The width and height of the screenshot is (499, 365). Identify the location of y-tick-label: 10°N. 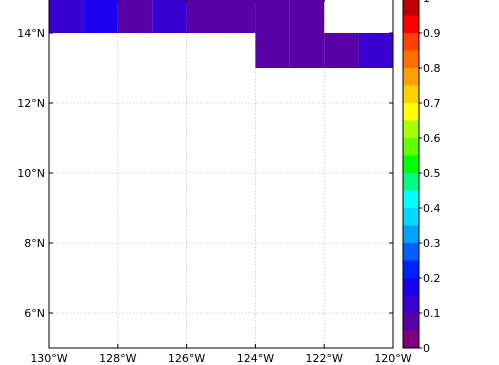
(31, 173).